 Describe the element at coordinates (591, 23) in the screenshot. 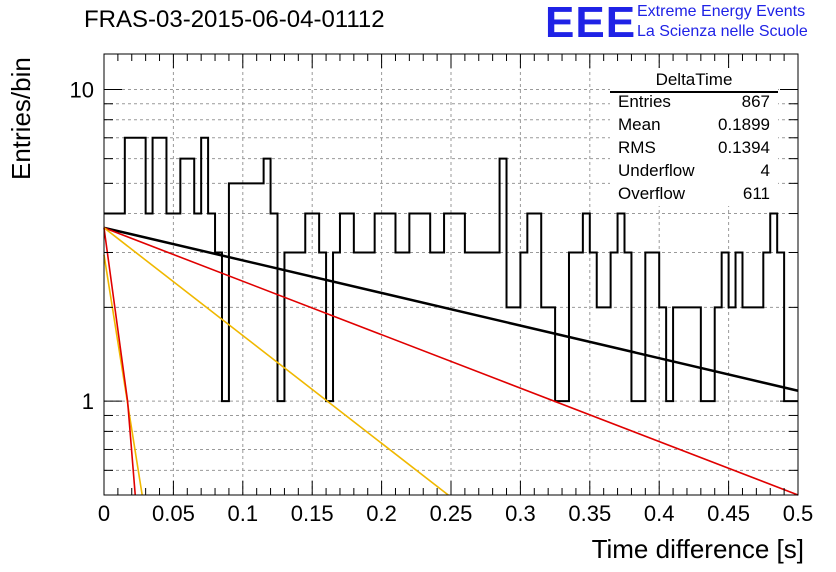

I see `eee-logo-icon: EEE` at that location.